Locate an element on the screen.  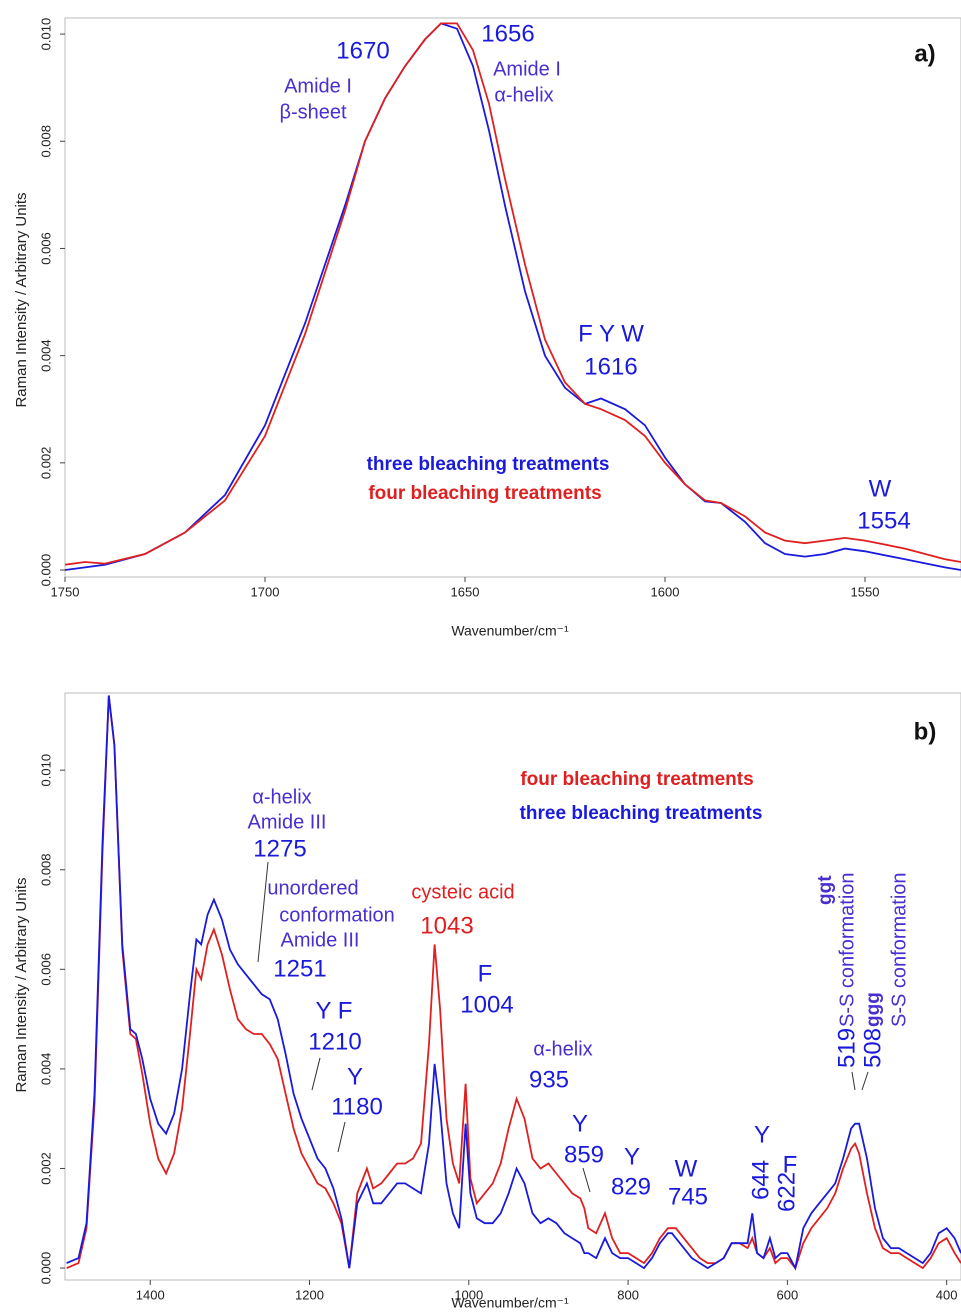
x-tick-label: 600 is located at coordinates (788, 1294).